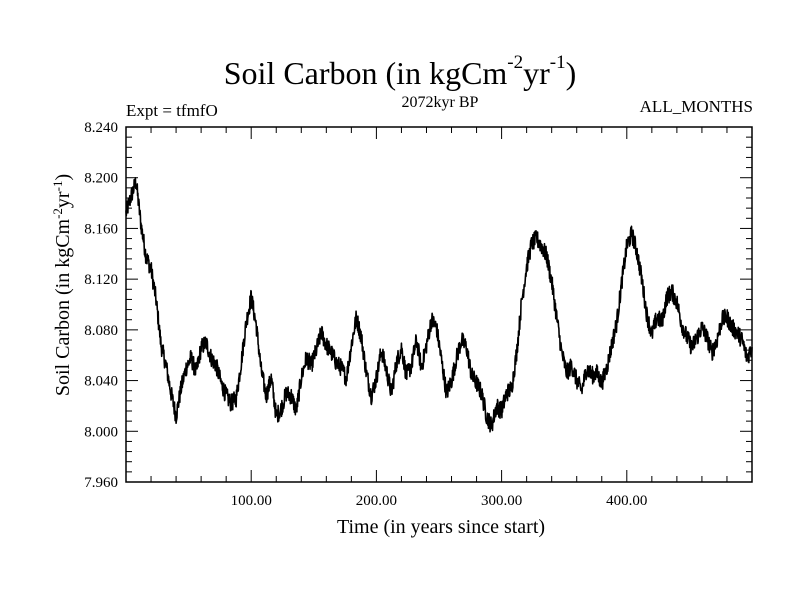  What do you see at coordinates (63, 199) in the screenshot?
I see `y-axis-title-unit: yr` at bounding box center [63, 199].